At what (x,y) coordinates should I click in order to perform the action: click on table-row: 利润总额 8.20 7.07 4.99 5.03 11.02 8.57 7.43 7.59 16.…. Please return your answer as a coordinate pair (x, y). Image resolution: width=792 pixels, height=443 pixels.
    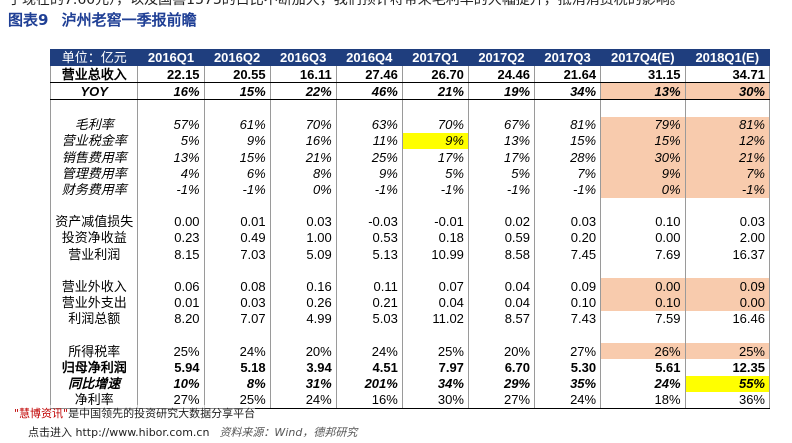
    Looking at the image, I should click on (410, 318).